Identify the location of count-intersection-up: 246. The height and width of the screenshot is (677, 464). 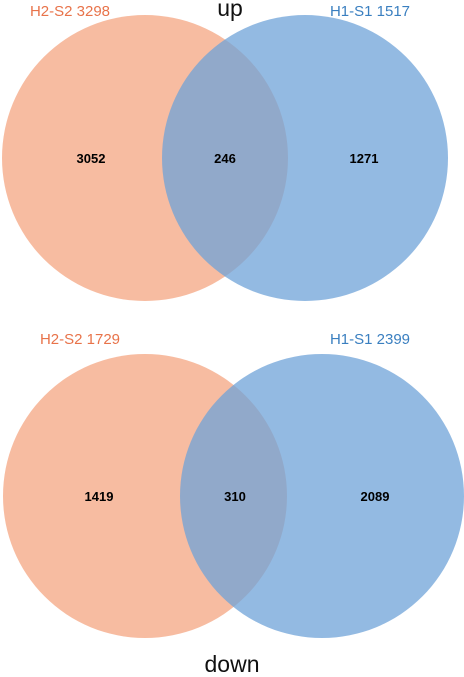
(225, 158).